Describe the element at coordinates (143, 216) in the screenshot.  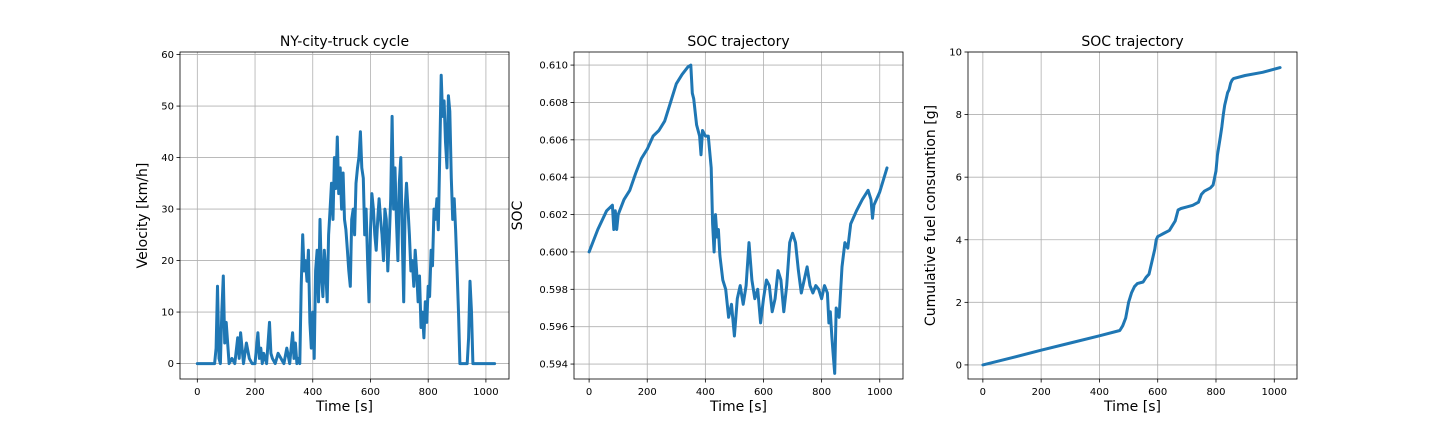
I see `y-axis-label: Velocity [km/h]` at that location.